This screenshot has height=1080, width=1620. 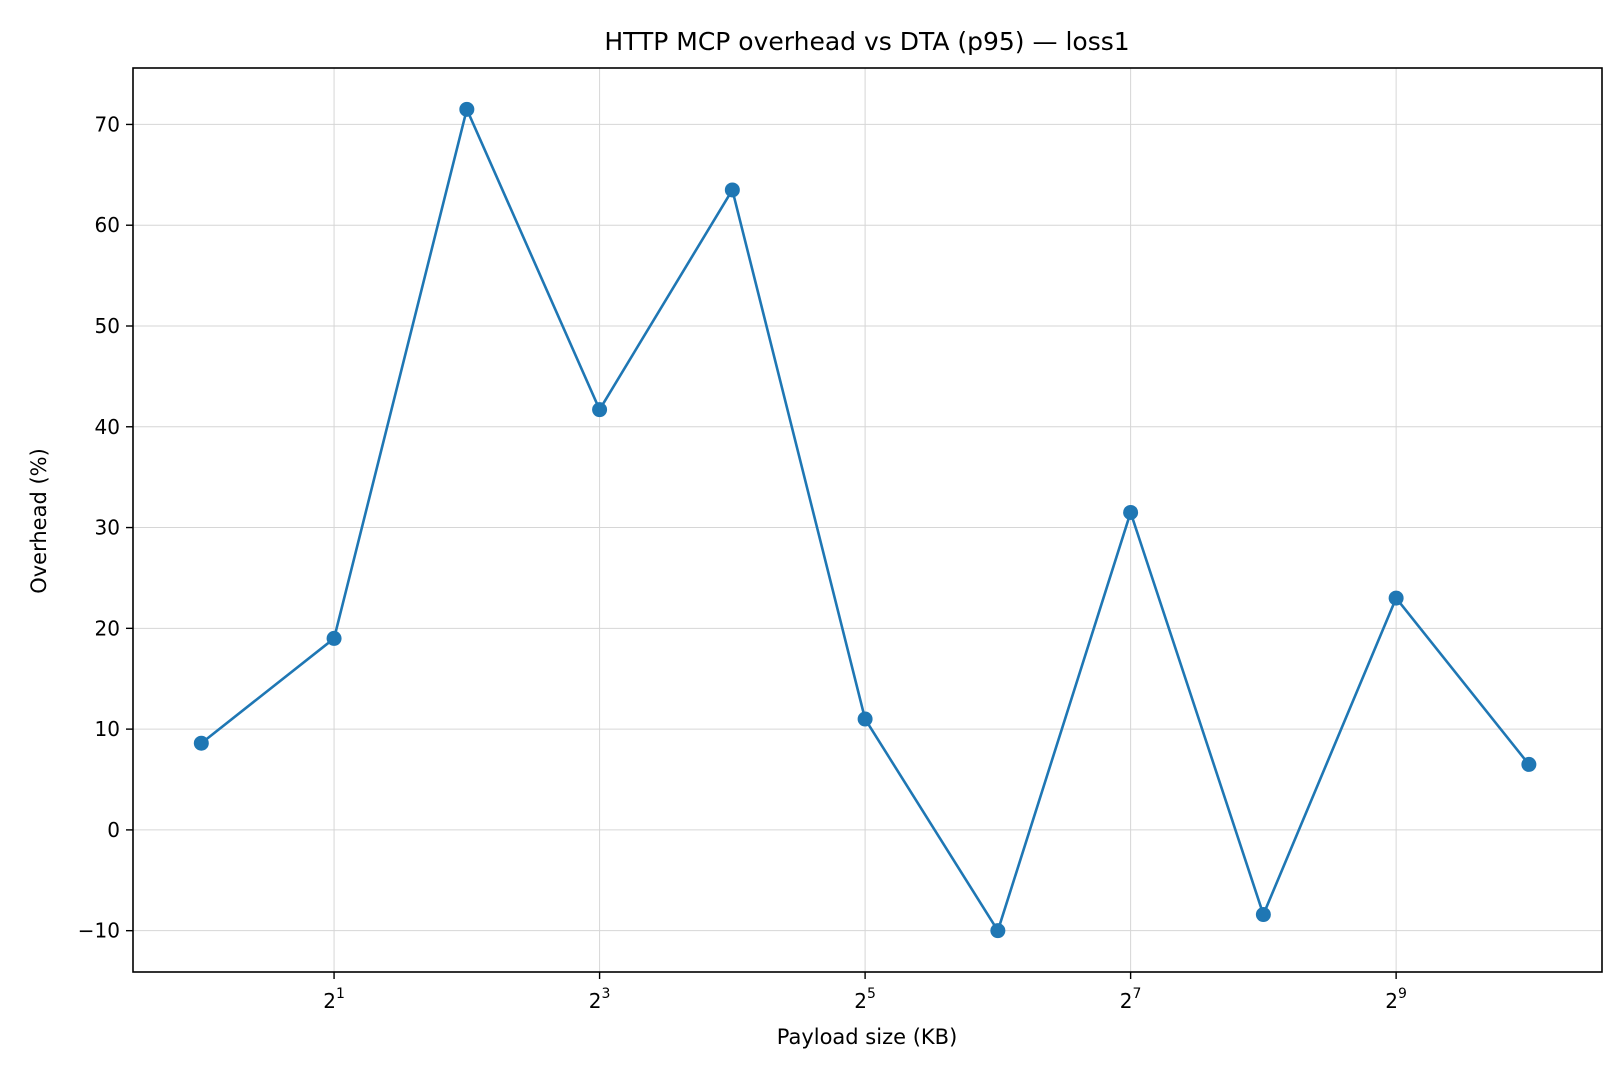 I want to click on y-tick-label: 60, so click(x=107, y=225).